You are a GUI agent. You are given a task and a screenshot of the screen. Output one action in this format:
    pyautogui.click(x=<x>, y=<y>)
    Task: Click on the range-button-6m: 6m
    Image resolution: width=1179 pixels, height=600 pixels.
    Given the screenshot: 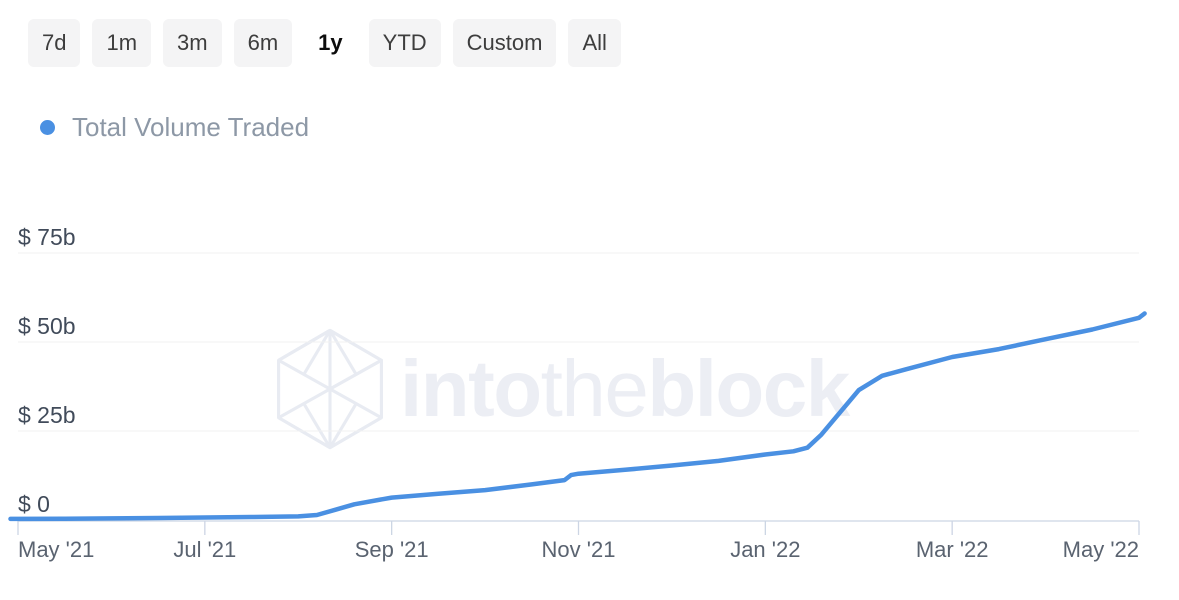 What is the action you would take?
    pyautogui.click(x=263, y=43)
    